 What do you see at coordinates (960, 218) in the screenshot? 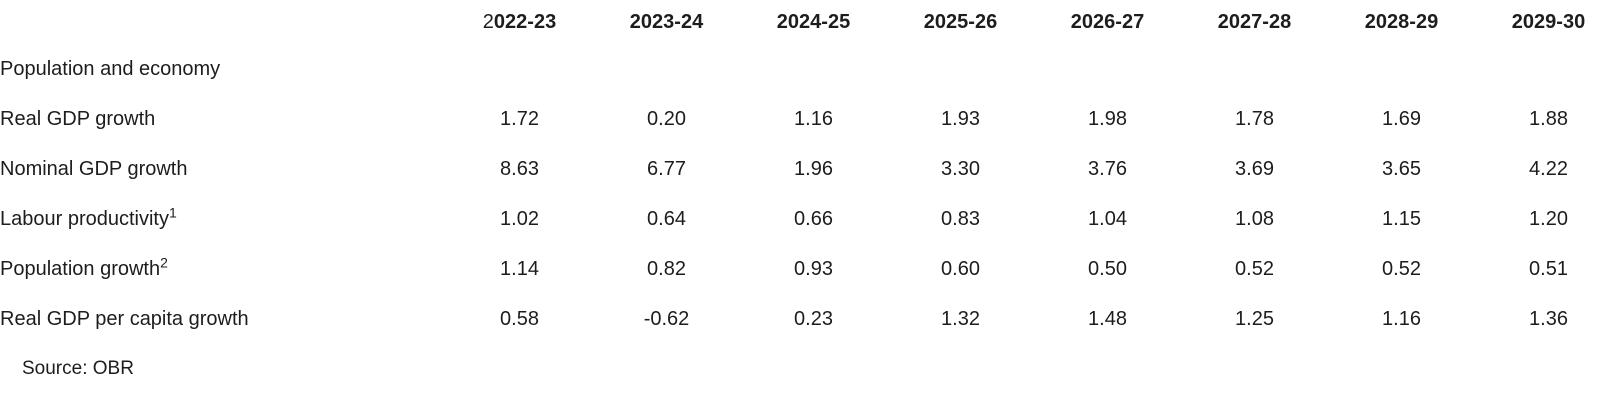
I see `value-cell: 0.83` at bounding box center [960, 218].